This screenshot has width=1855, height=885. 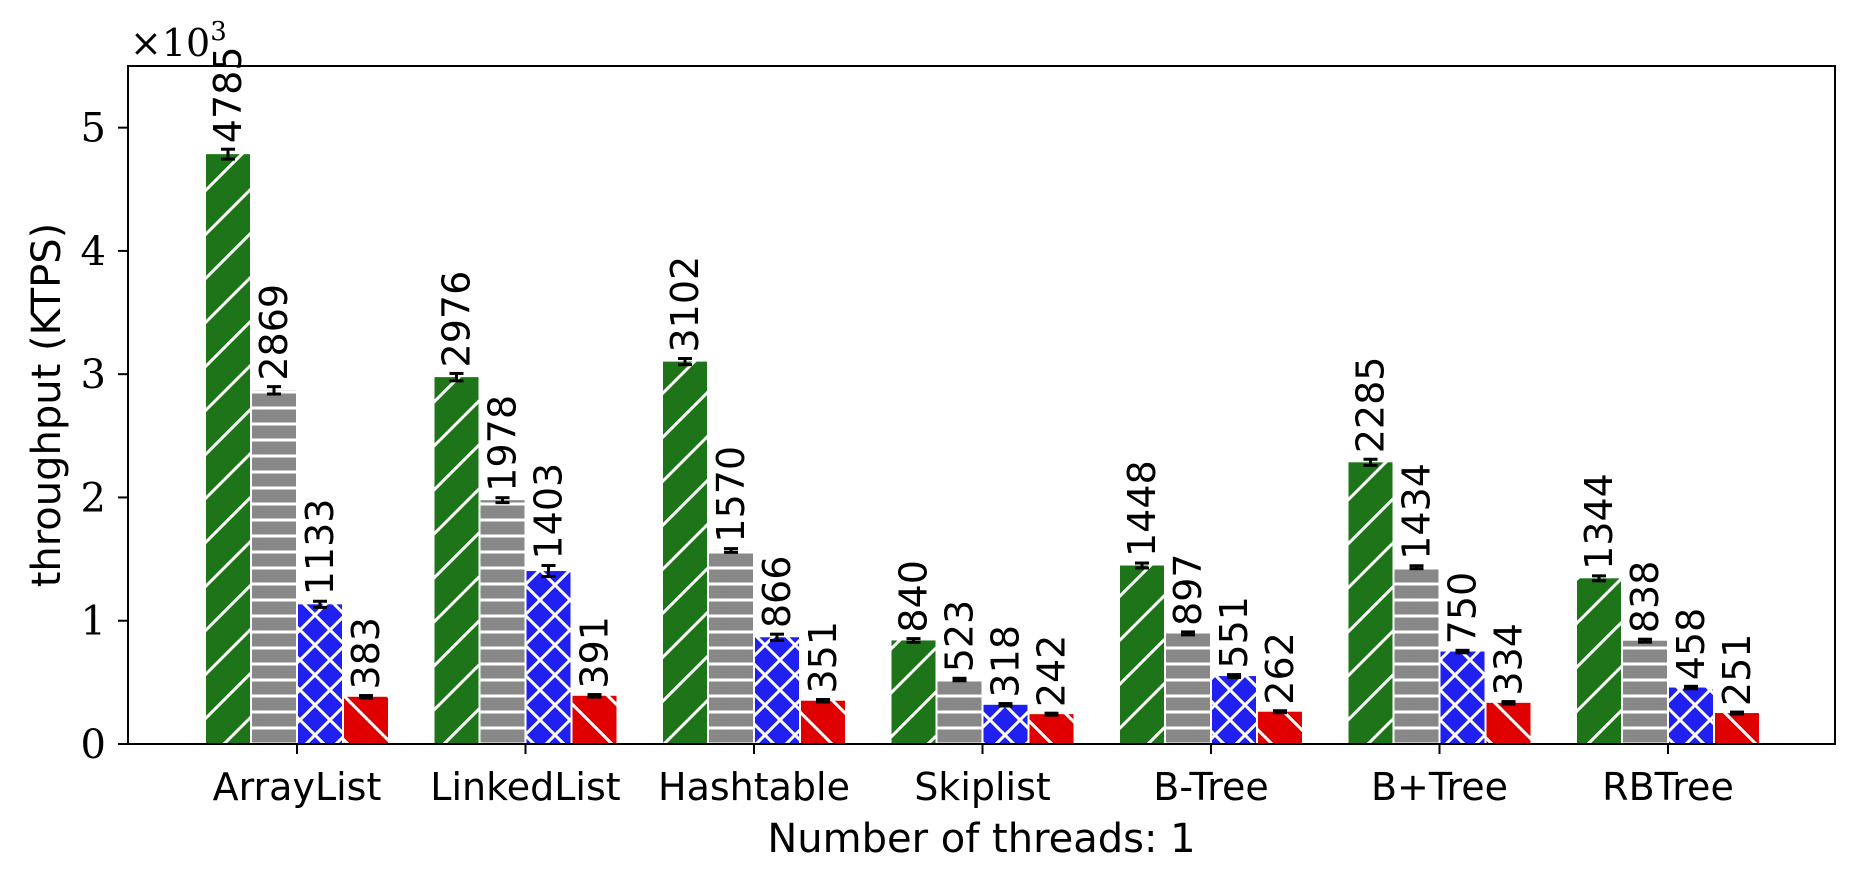 What do you see at coordinates (777, 592) in the screenshot?
I see `data-label: 866` at bounding box center [777, 592].